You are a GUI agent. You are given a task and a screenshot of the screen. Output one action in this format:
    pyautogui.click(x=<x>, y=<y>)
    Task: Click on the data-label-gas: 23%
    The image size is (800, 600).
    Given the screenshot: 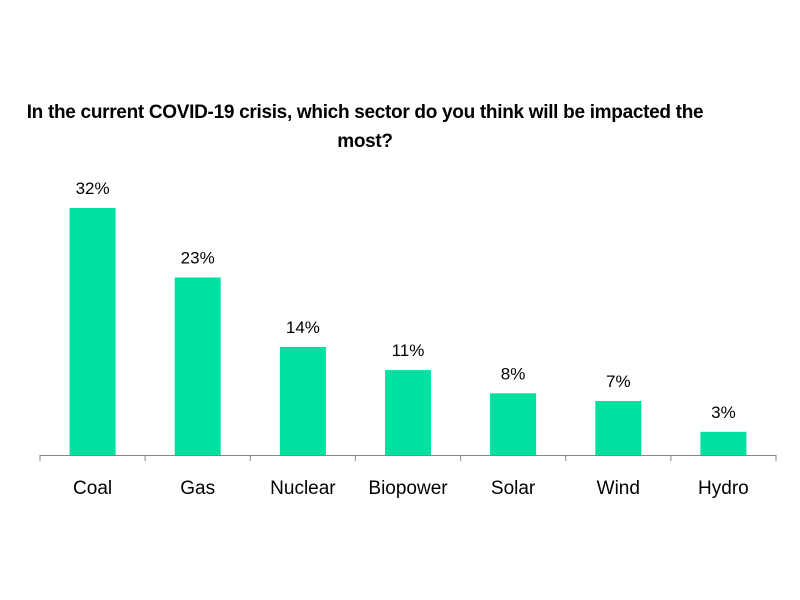 What is the action you would take?
    pyautogui.click(x=198, y=258)
    